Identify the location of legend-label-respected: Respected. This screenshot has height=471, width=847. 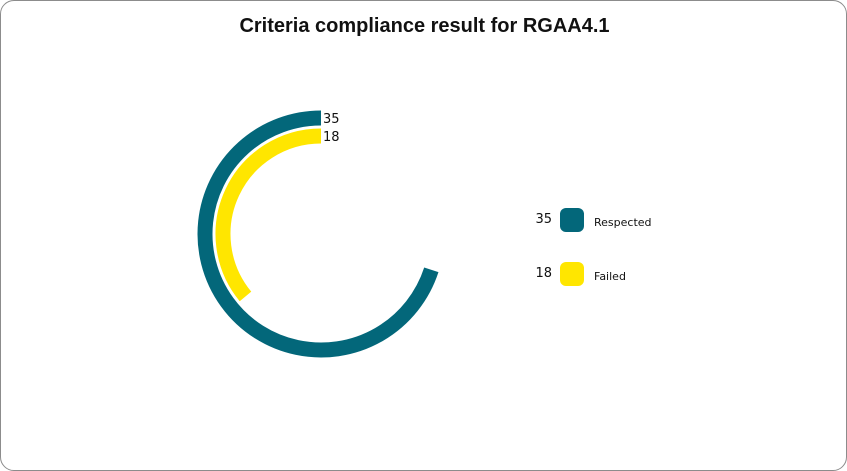
(623, 222).